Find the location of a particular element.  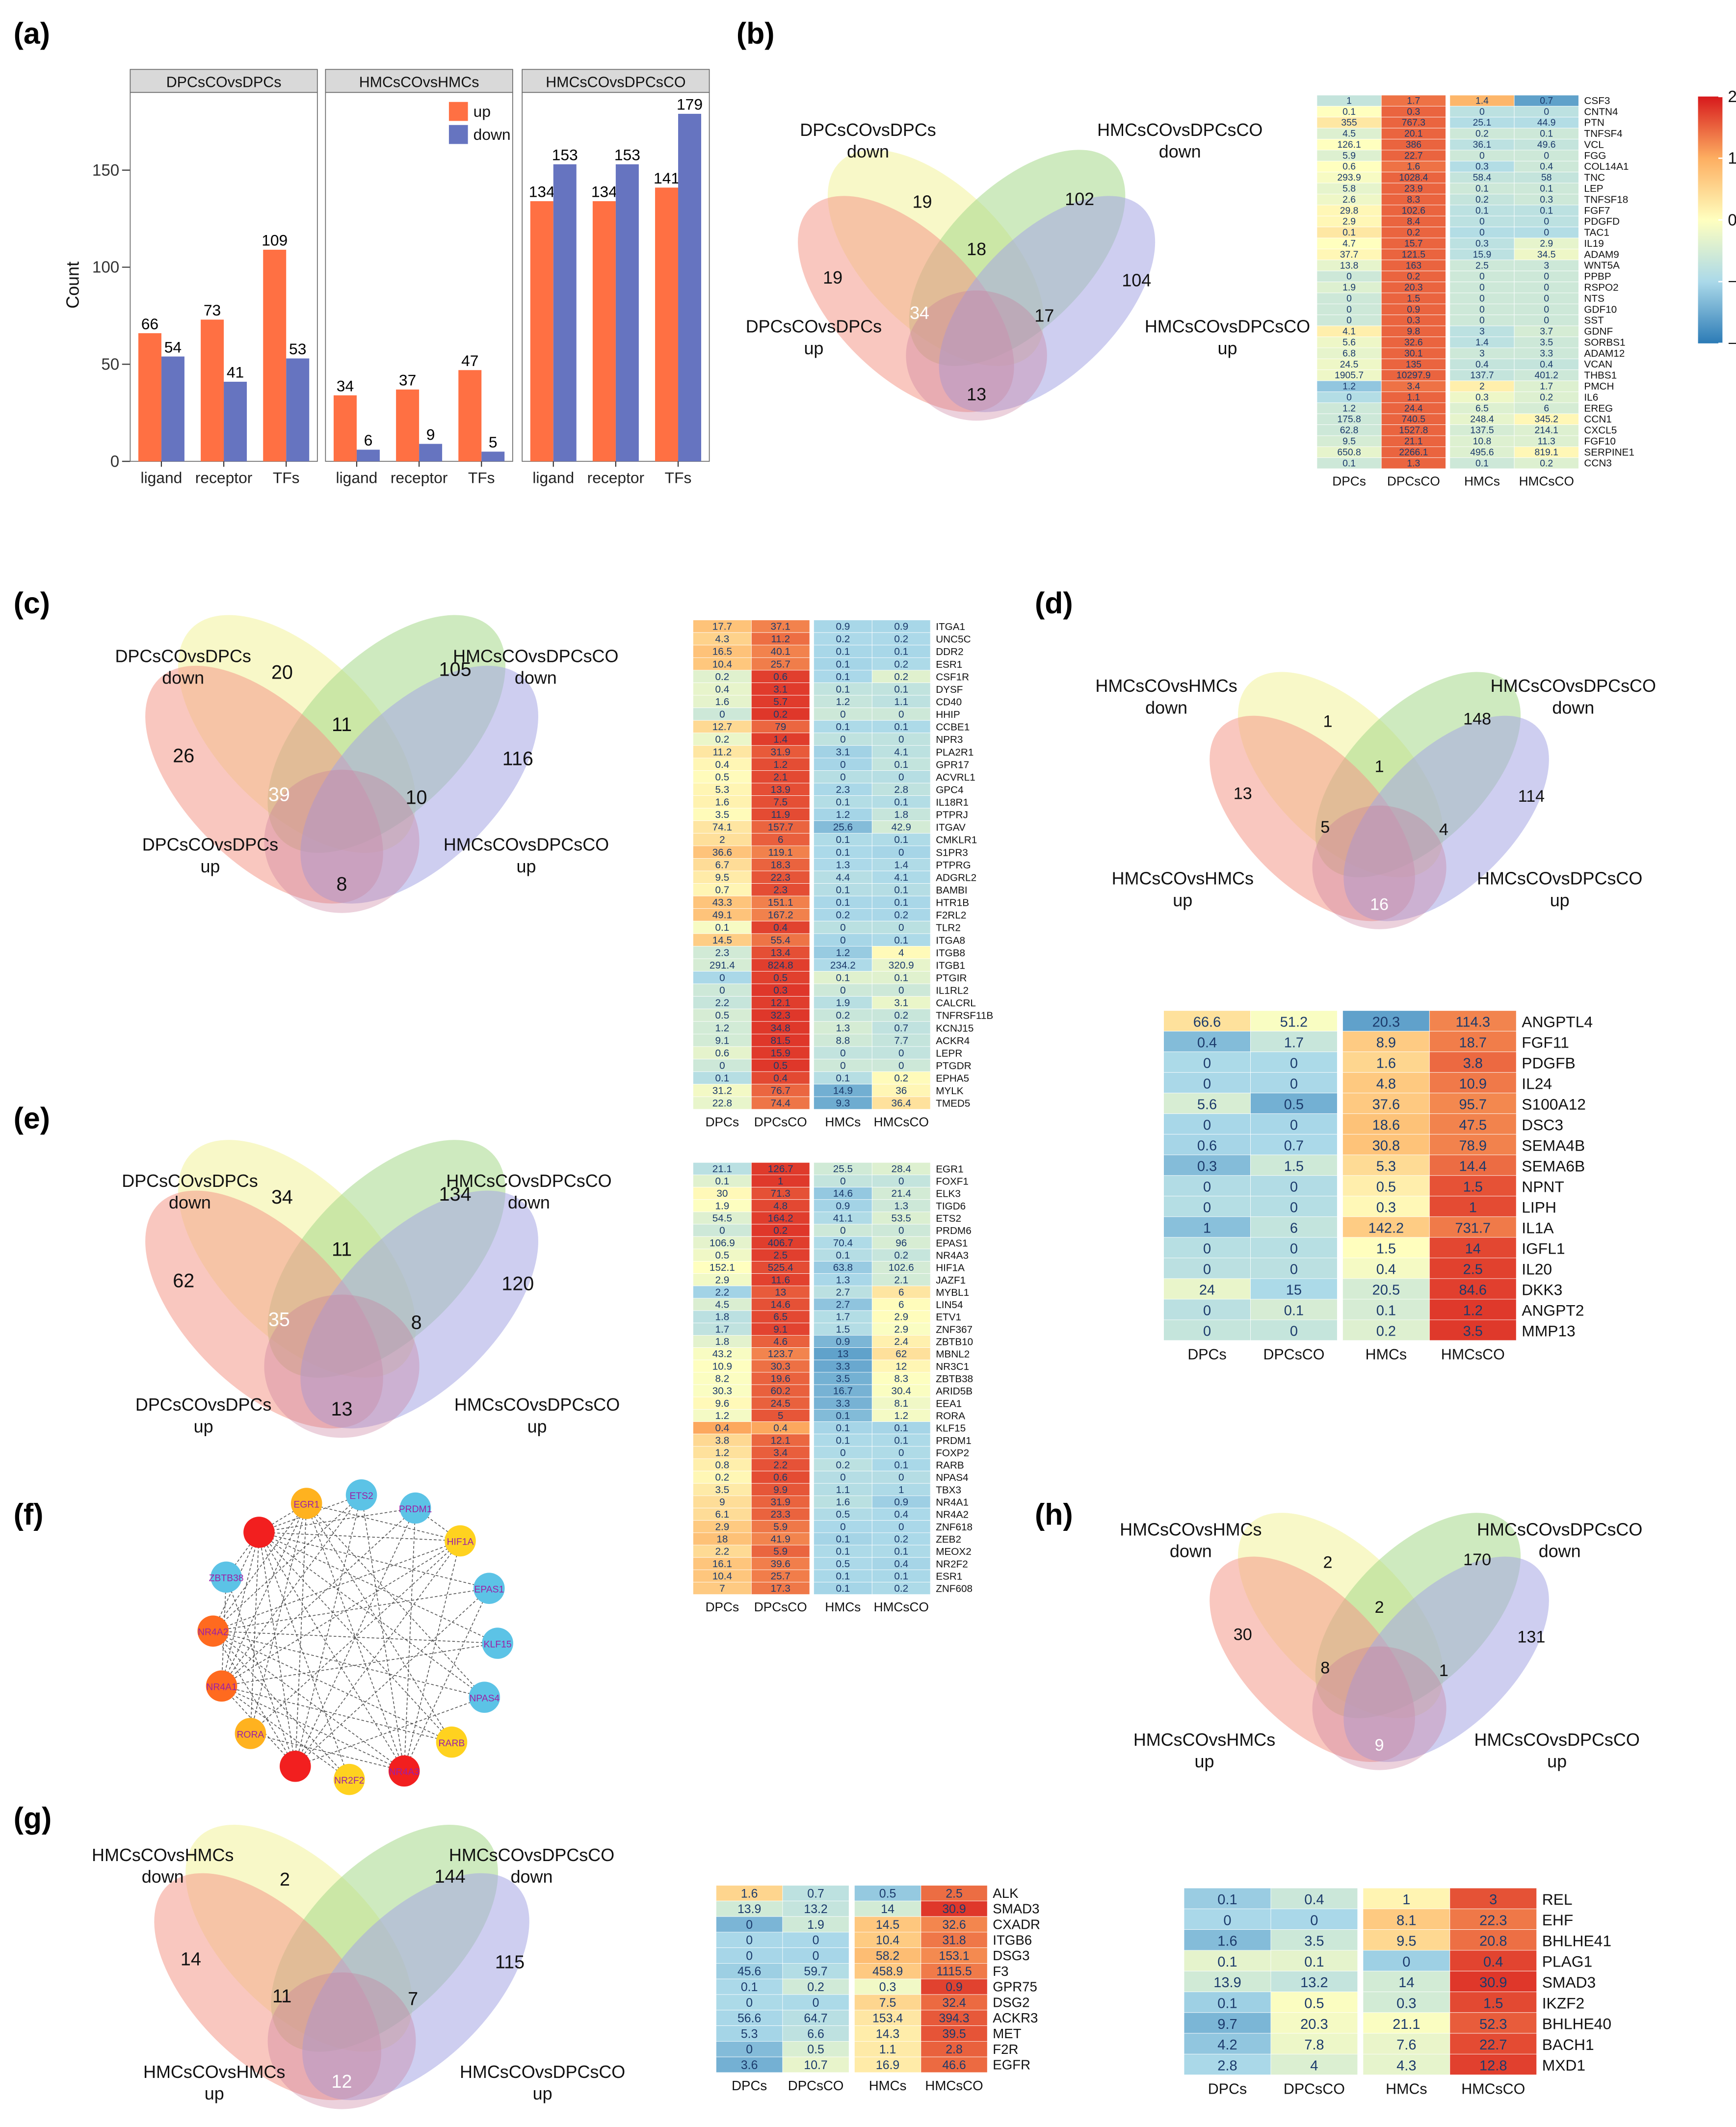

facet-strip is located at coordinates (616, 81).